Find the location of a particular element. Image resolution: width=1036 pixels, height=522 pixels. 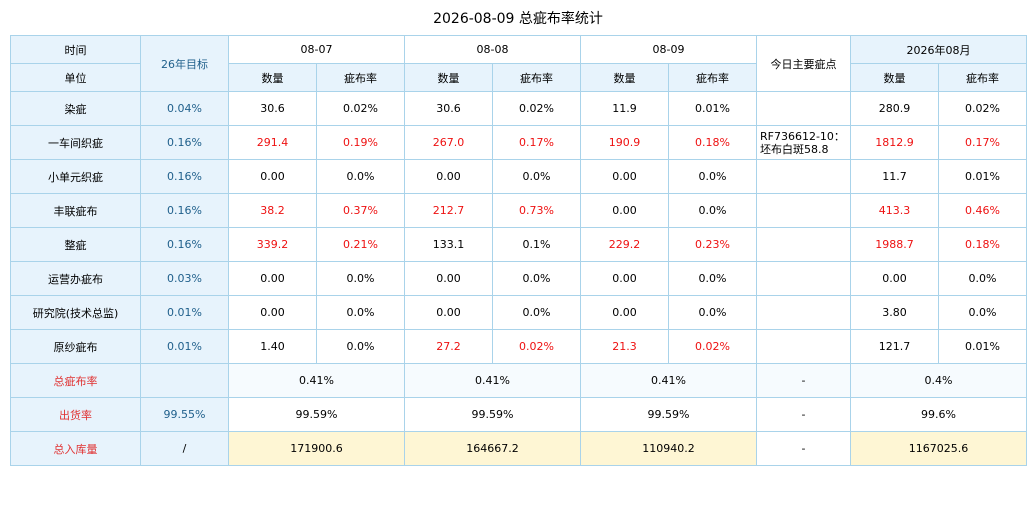

cell-month-rate: 0.46% is located at coordinates (982, 210).